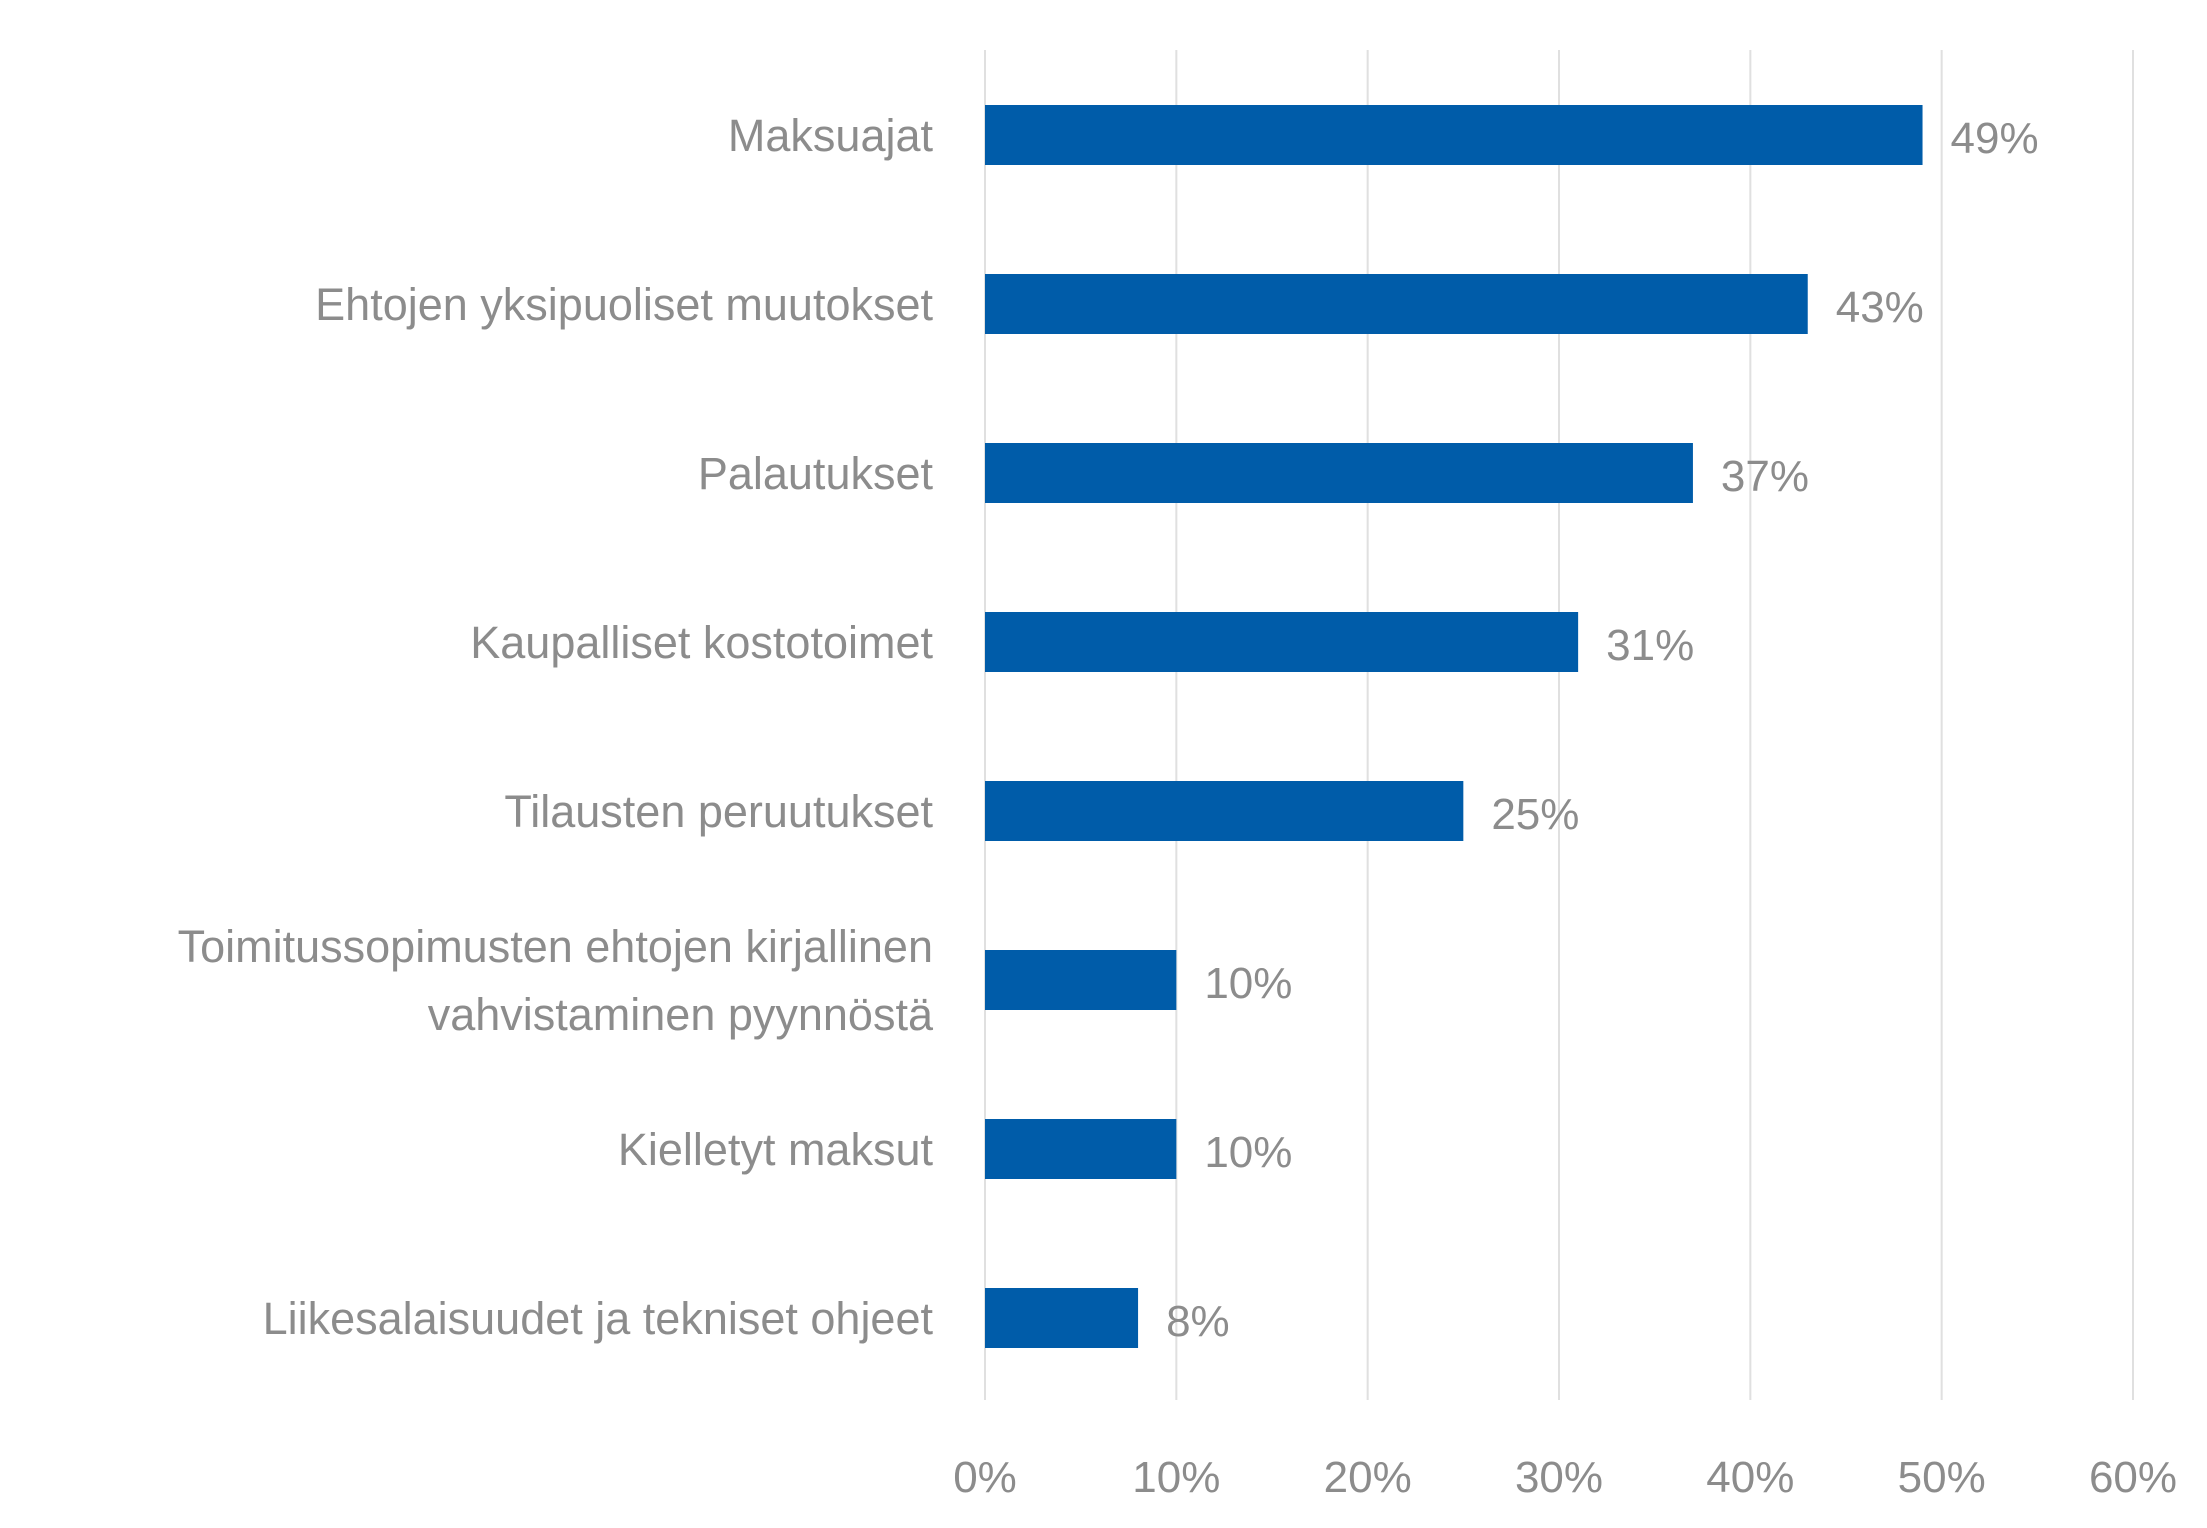  I want to click on category-label: Kaupalliset kostotoimet, so click(701, 642).